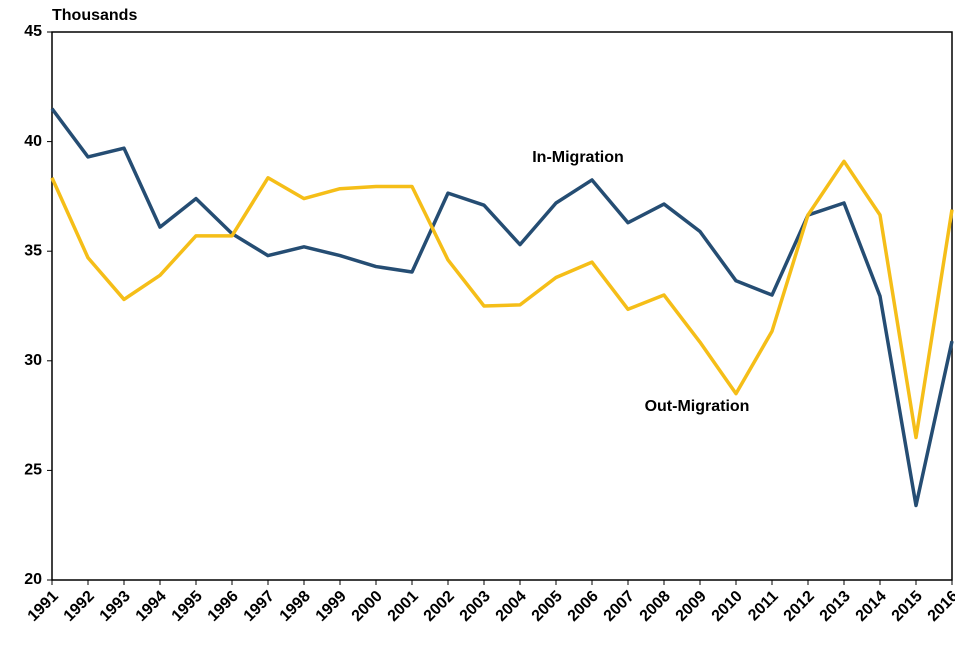 The height and width of the screenshot is (646, 955). Describe the element at coordinates (655, 606) in the screenshot. I see `x-tick-label: 2008` at that location.